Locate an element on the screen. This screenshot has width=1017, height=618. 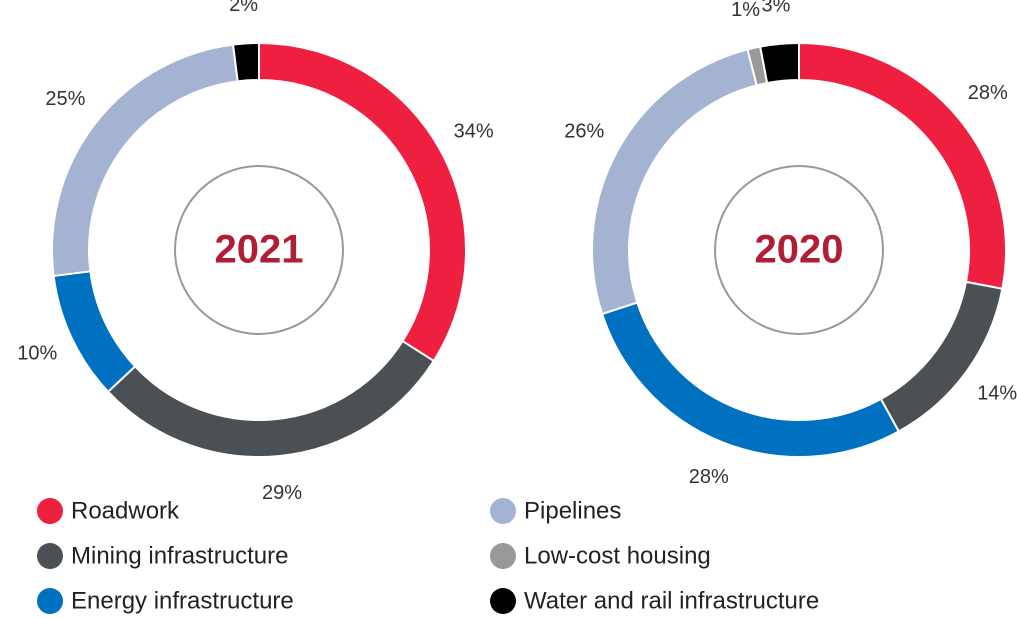
data-label: 2% is located at coordinates (243, 8).